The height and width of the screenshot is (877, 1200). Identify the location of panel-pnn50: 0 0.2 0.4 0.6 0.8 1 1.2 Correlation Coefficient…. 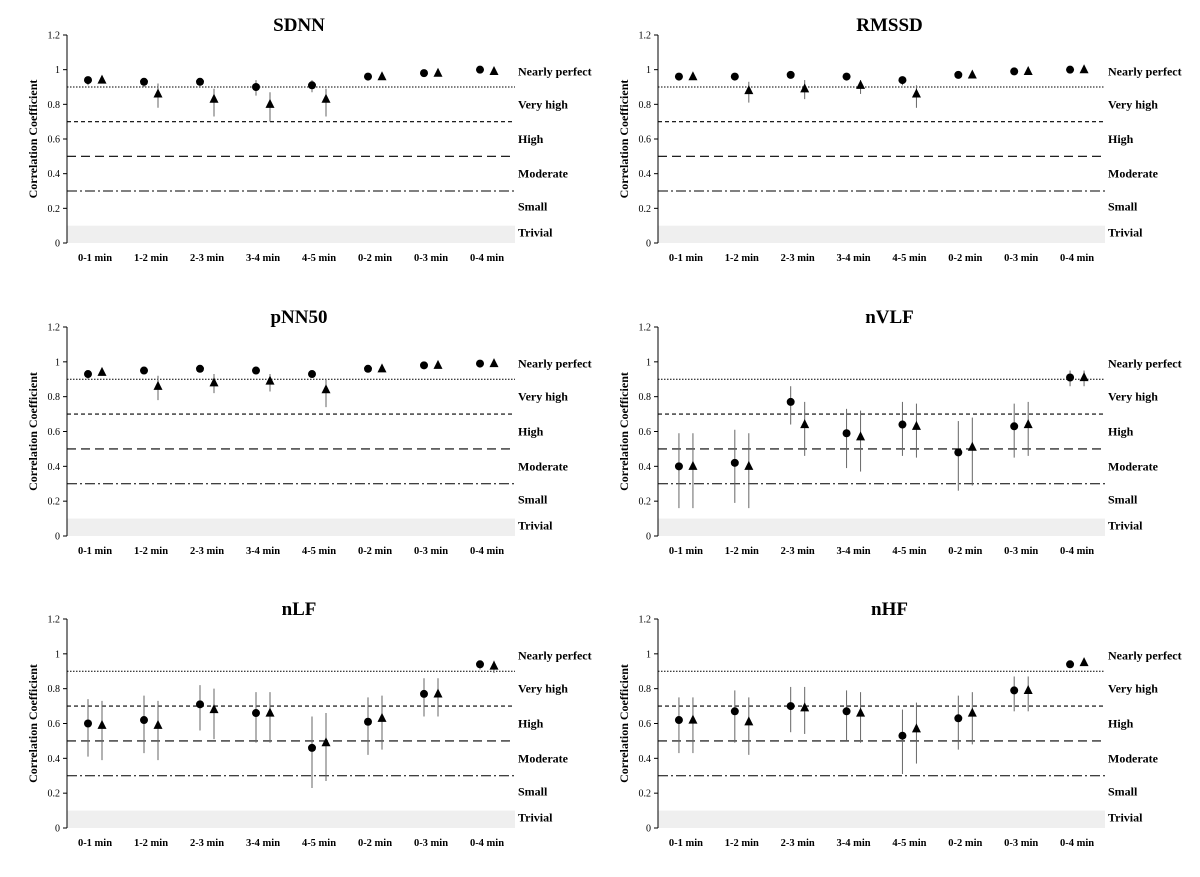
(309, 432).